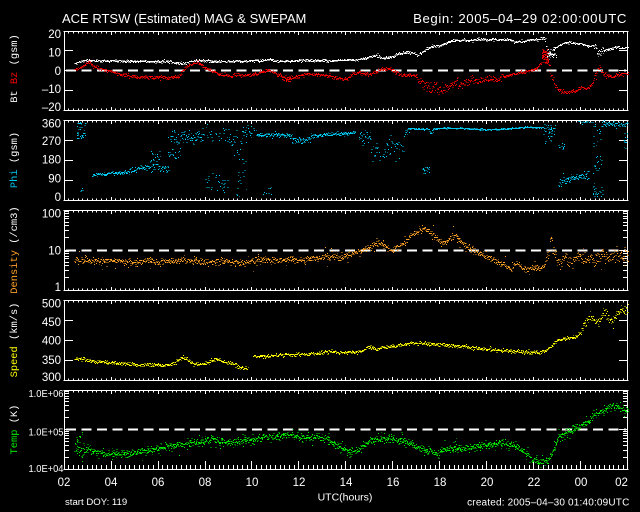  What do you see at coordinates (548, 503) in the screenshot?
I see `svg-text:created: 2005–04–30 01:40:09UT: created: 2005–04–30 01:40:09UTC` at bounding box center [548, 503].